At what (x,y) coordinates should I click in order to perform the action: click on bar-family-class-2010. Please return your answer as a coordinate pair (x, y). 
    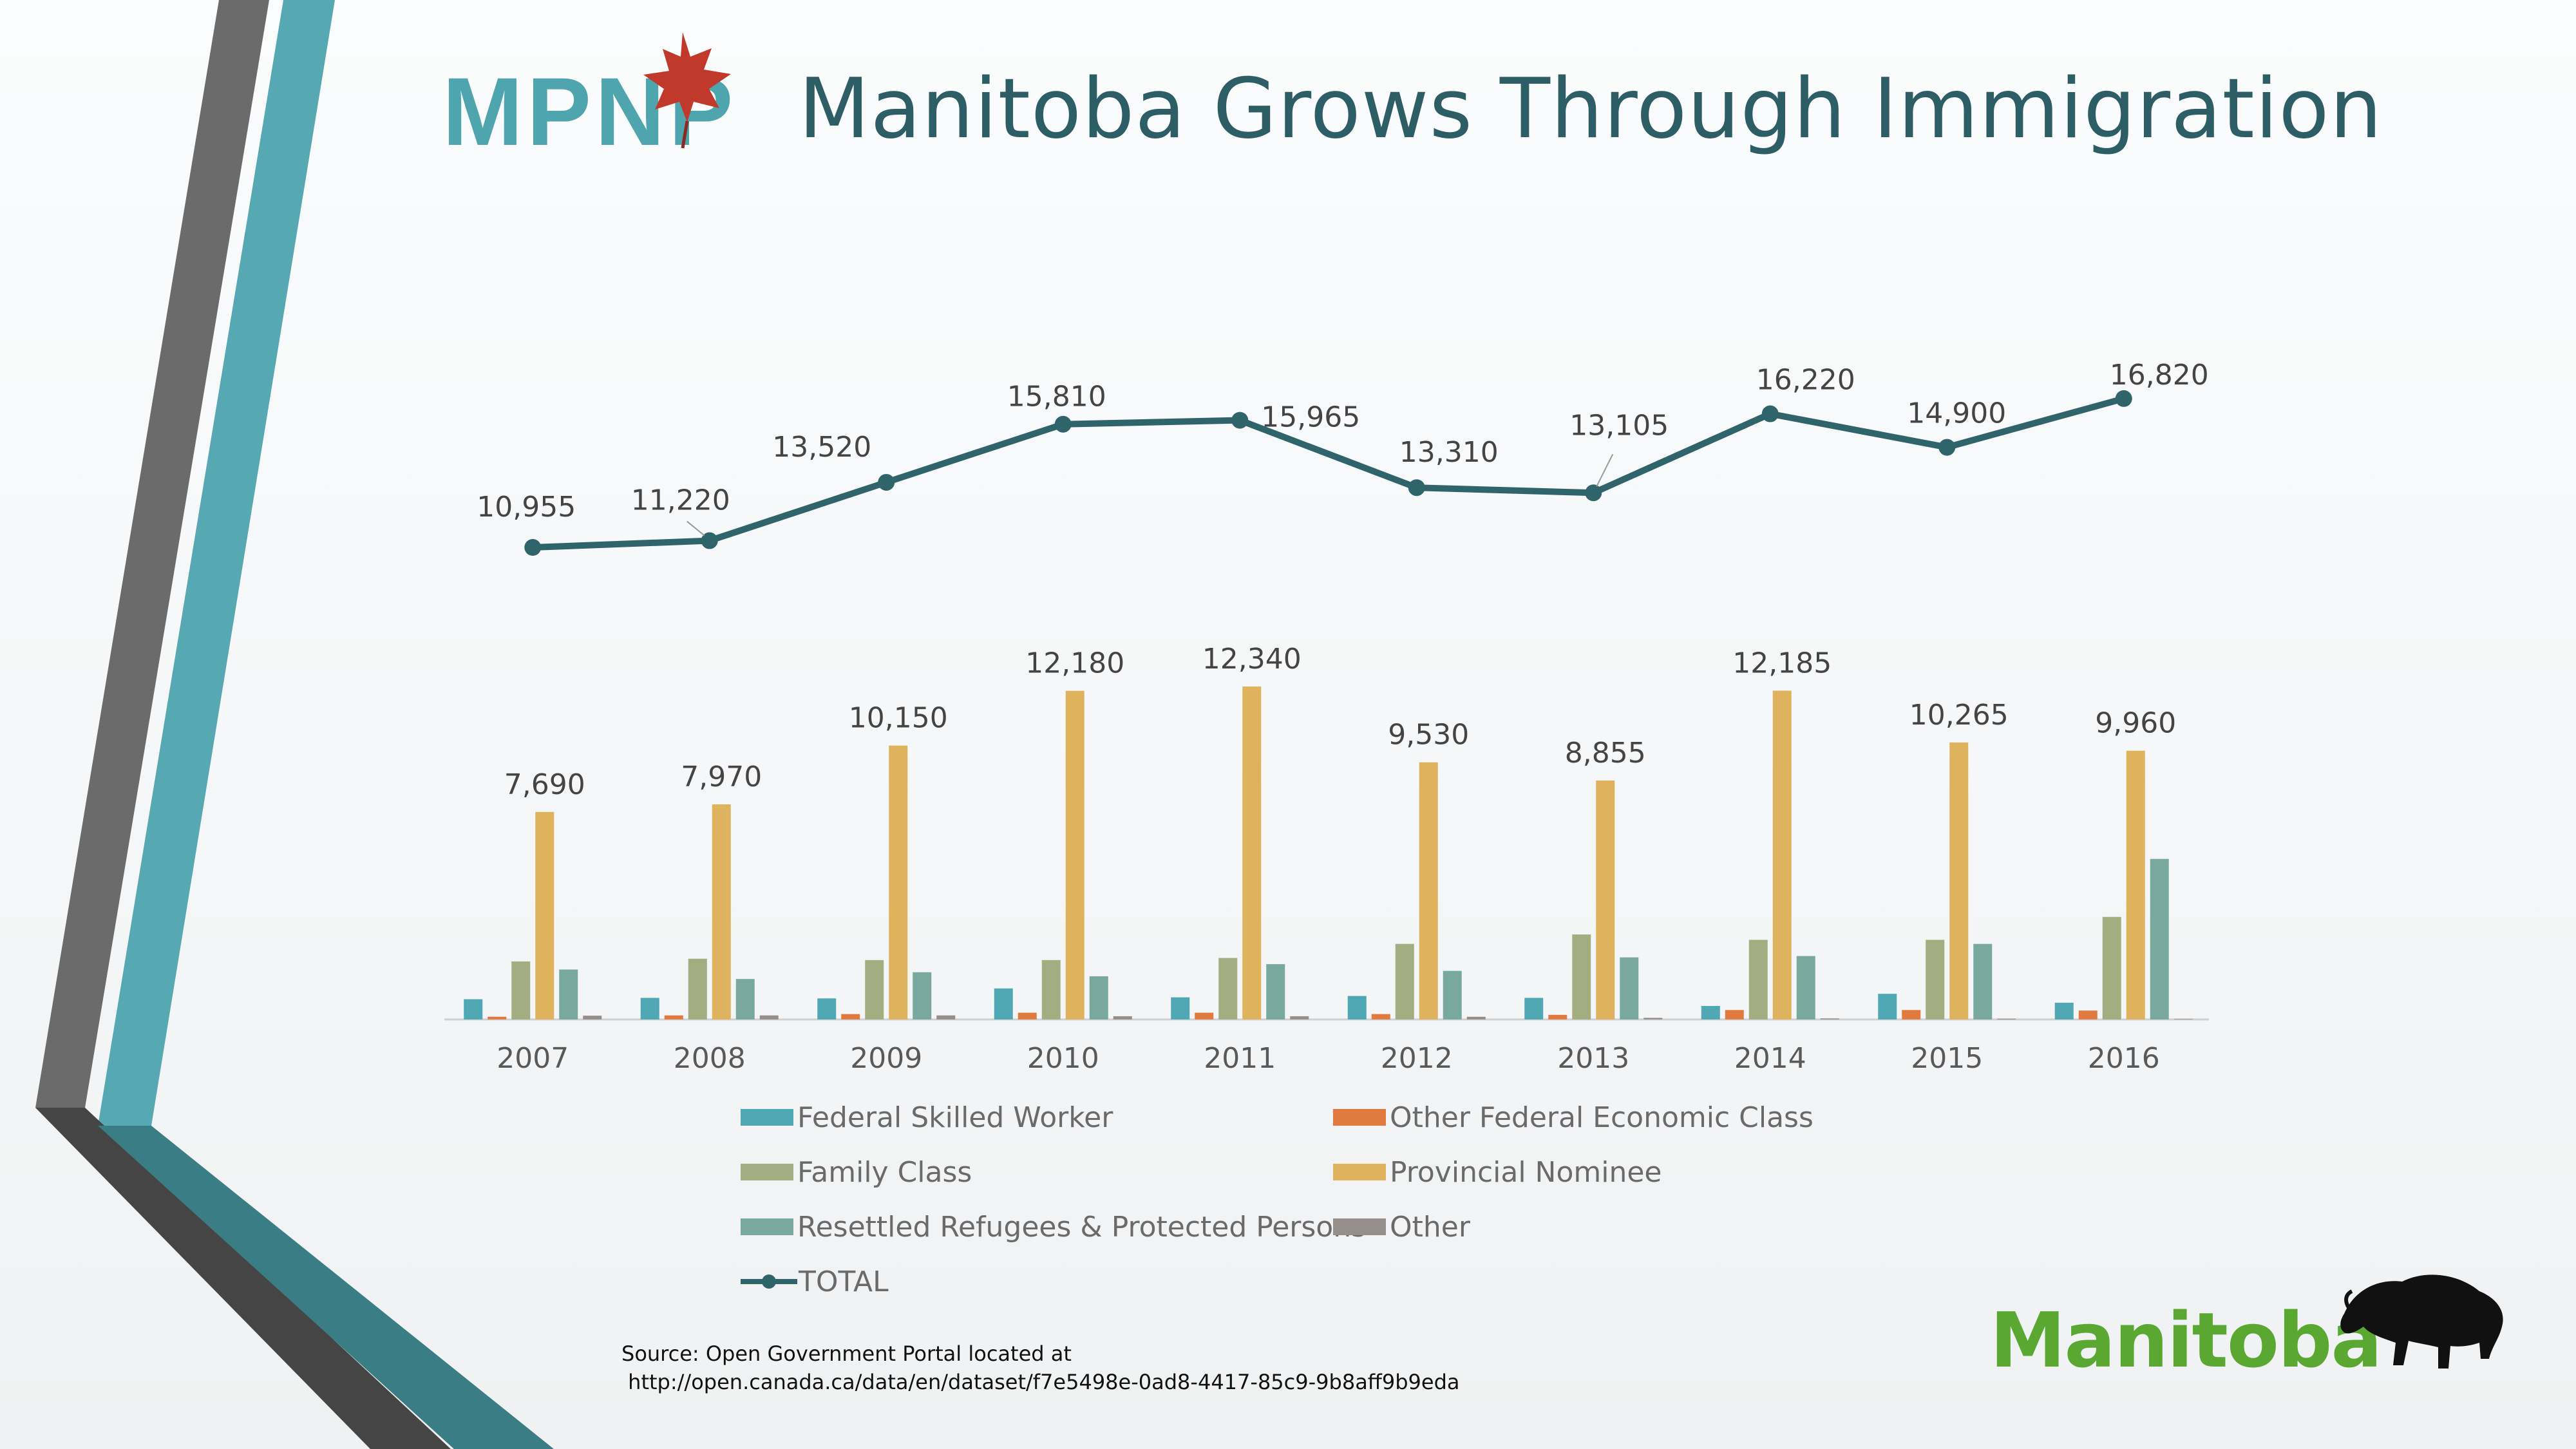
    Looking at the image, I should click on (1051, 989).